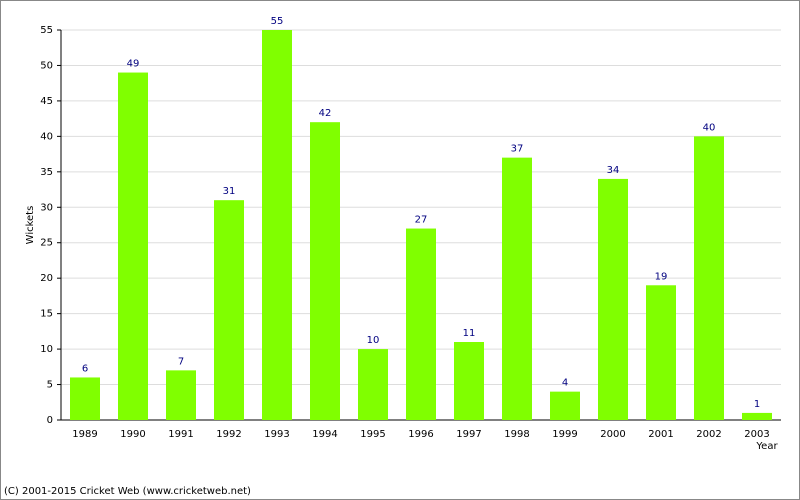 The width and height of the screenshot is (800, 500). I want to click on value-label: 34, so click(613, 170).